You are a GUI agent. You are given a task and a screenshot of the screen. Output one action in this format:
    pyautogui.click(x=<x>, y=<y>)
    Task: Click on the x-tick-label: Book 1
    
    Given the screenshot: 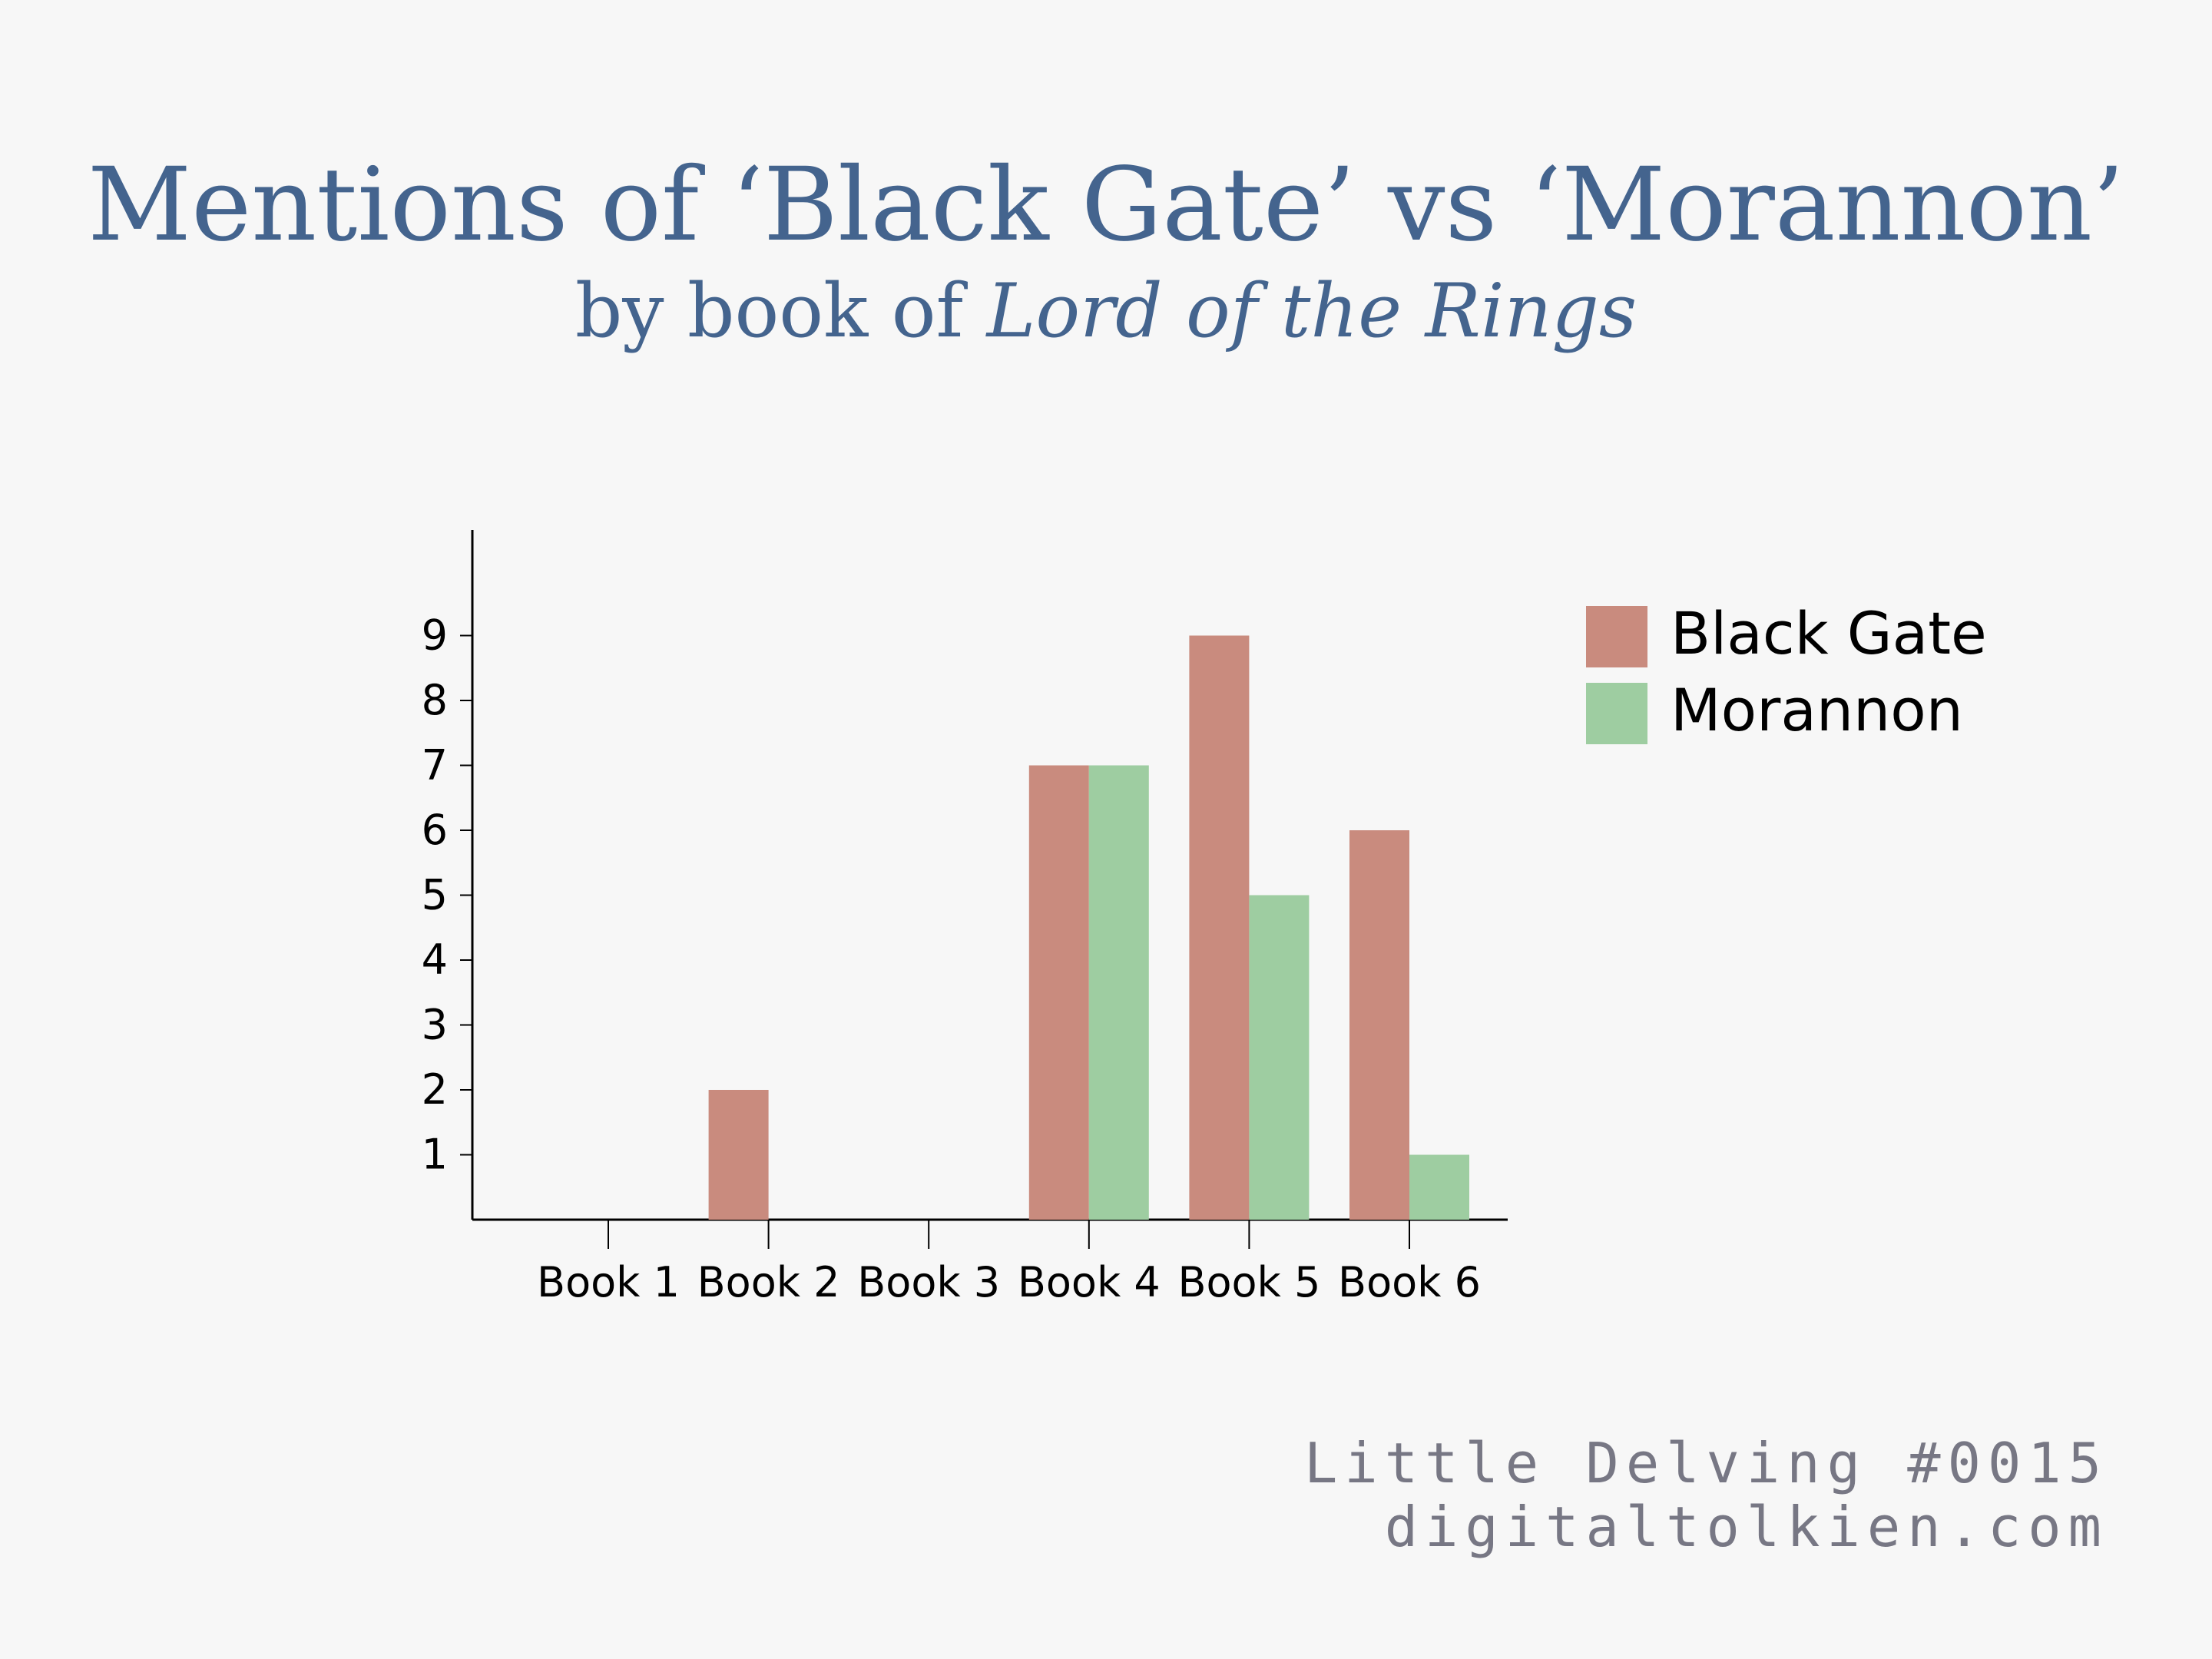 What is the action you would take?
    pyautogui.click(x=608, y=1282)
    